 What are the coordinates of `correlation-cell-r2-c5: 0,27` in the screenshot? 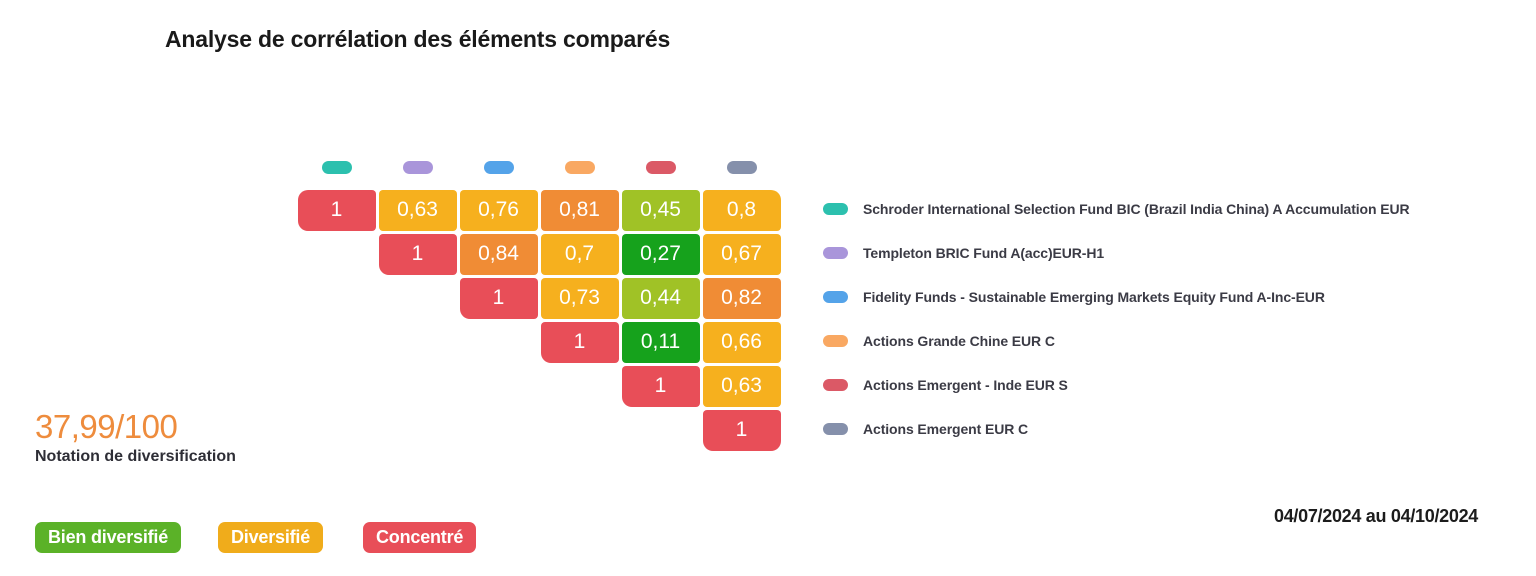 It's located at (660, 254).